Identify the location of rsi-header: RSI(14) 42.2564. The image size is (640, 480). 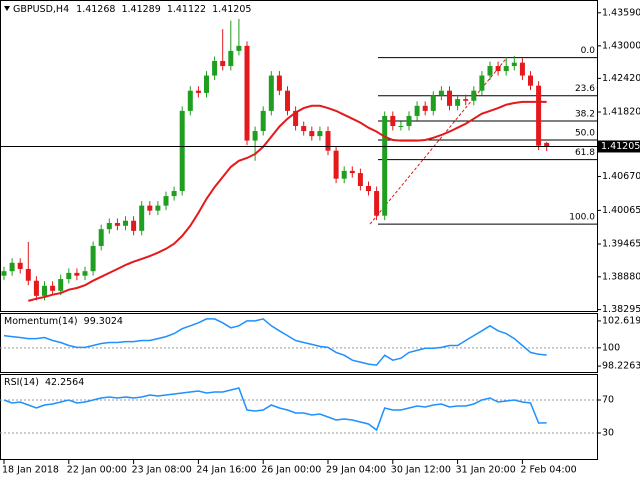
(44, 382).